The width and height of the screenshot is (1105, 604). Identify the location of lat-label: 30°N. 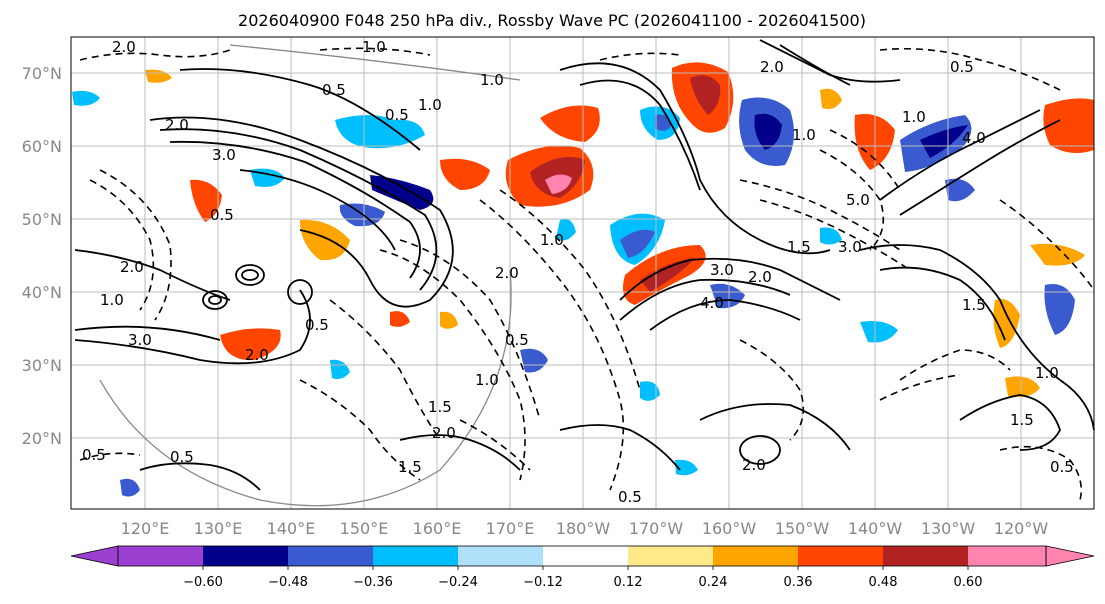
(42, 365).